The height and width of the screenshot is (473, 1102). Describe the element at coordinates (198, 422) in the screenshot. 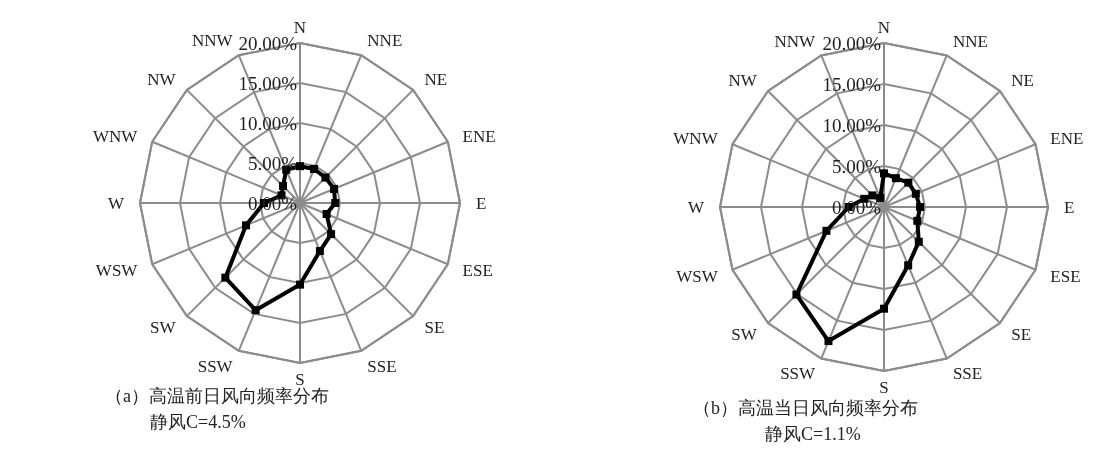

I see `text: 静风C=4.5%` at that location.